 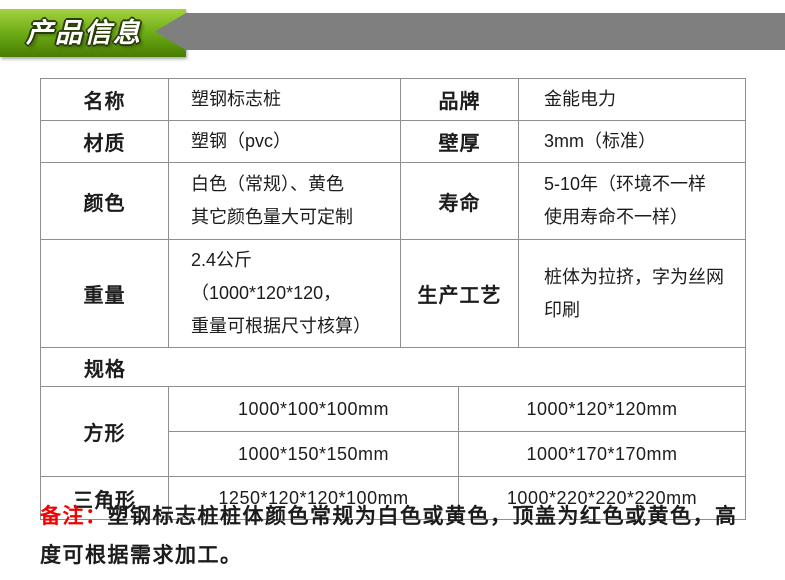 I want to click on table-row-spec-header: 规格, so click(x=393, y=367).